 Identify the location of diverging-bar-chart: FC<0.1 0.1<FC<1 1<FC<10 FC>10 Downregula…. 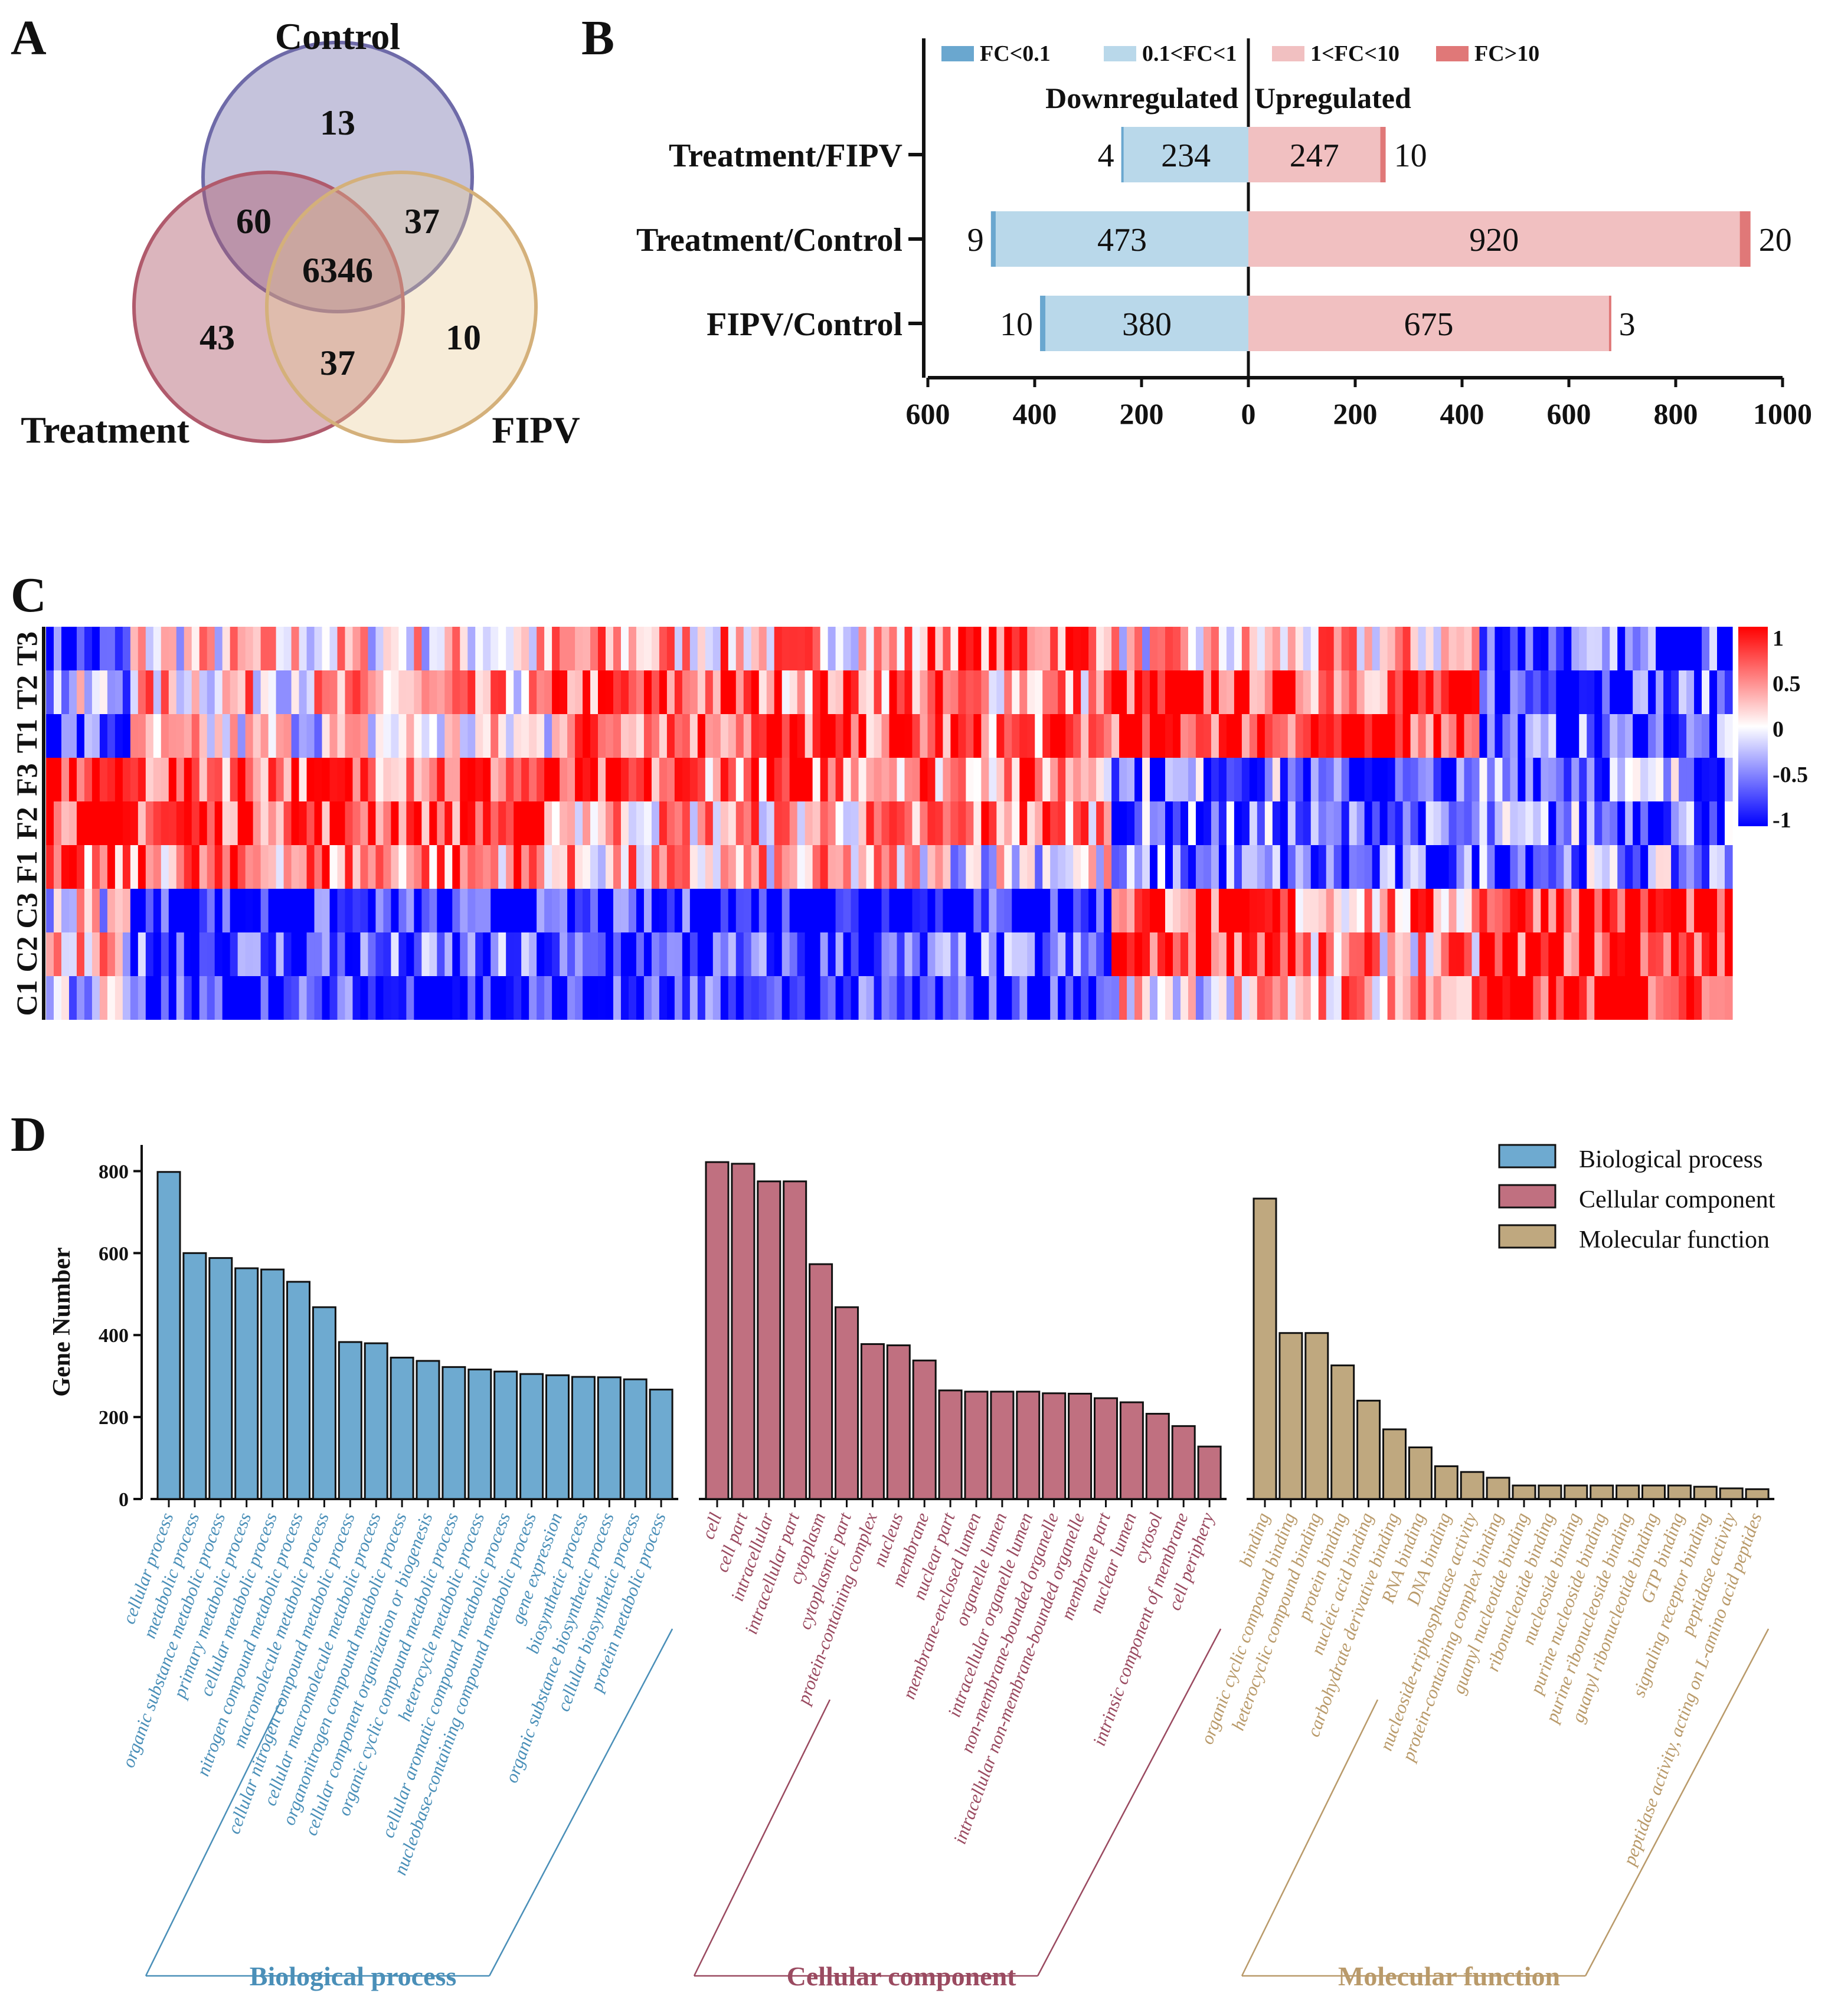
(1224, 234).